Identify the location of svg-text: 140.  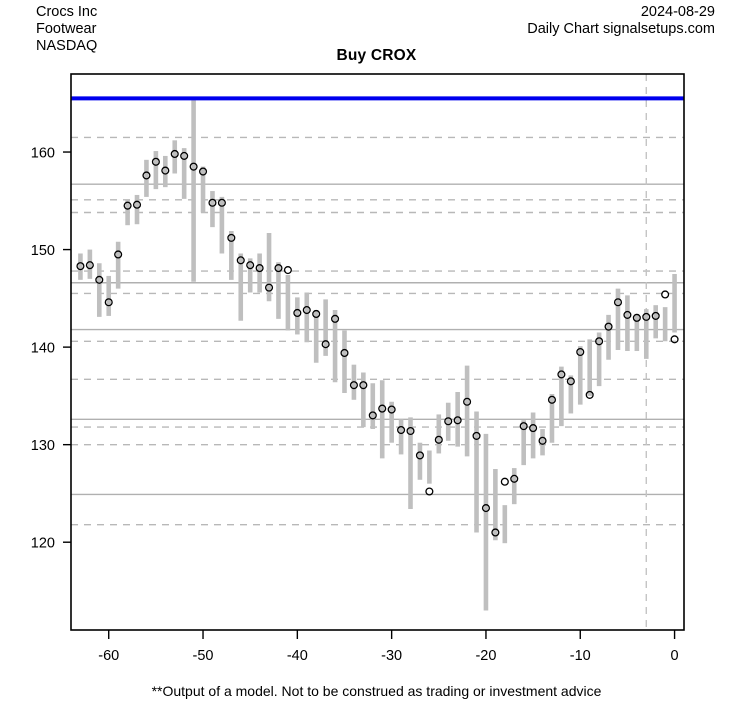
(43, 349).